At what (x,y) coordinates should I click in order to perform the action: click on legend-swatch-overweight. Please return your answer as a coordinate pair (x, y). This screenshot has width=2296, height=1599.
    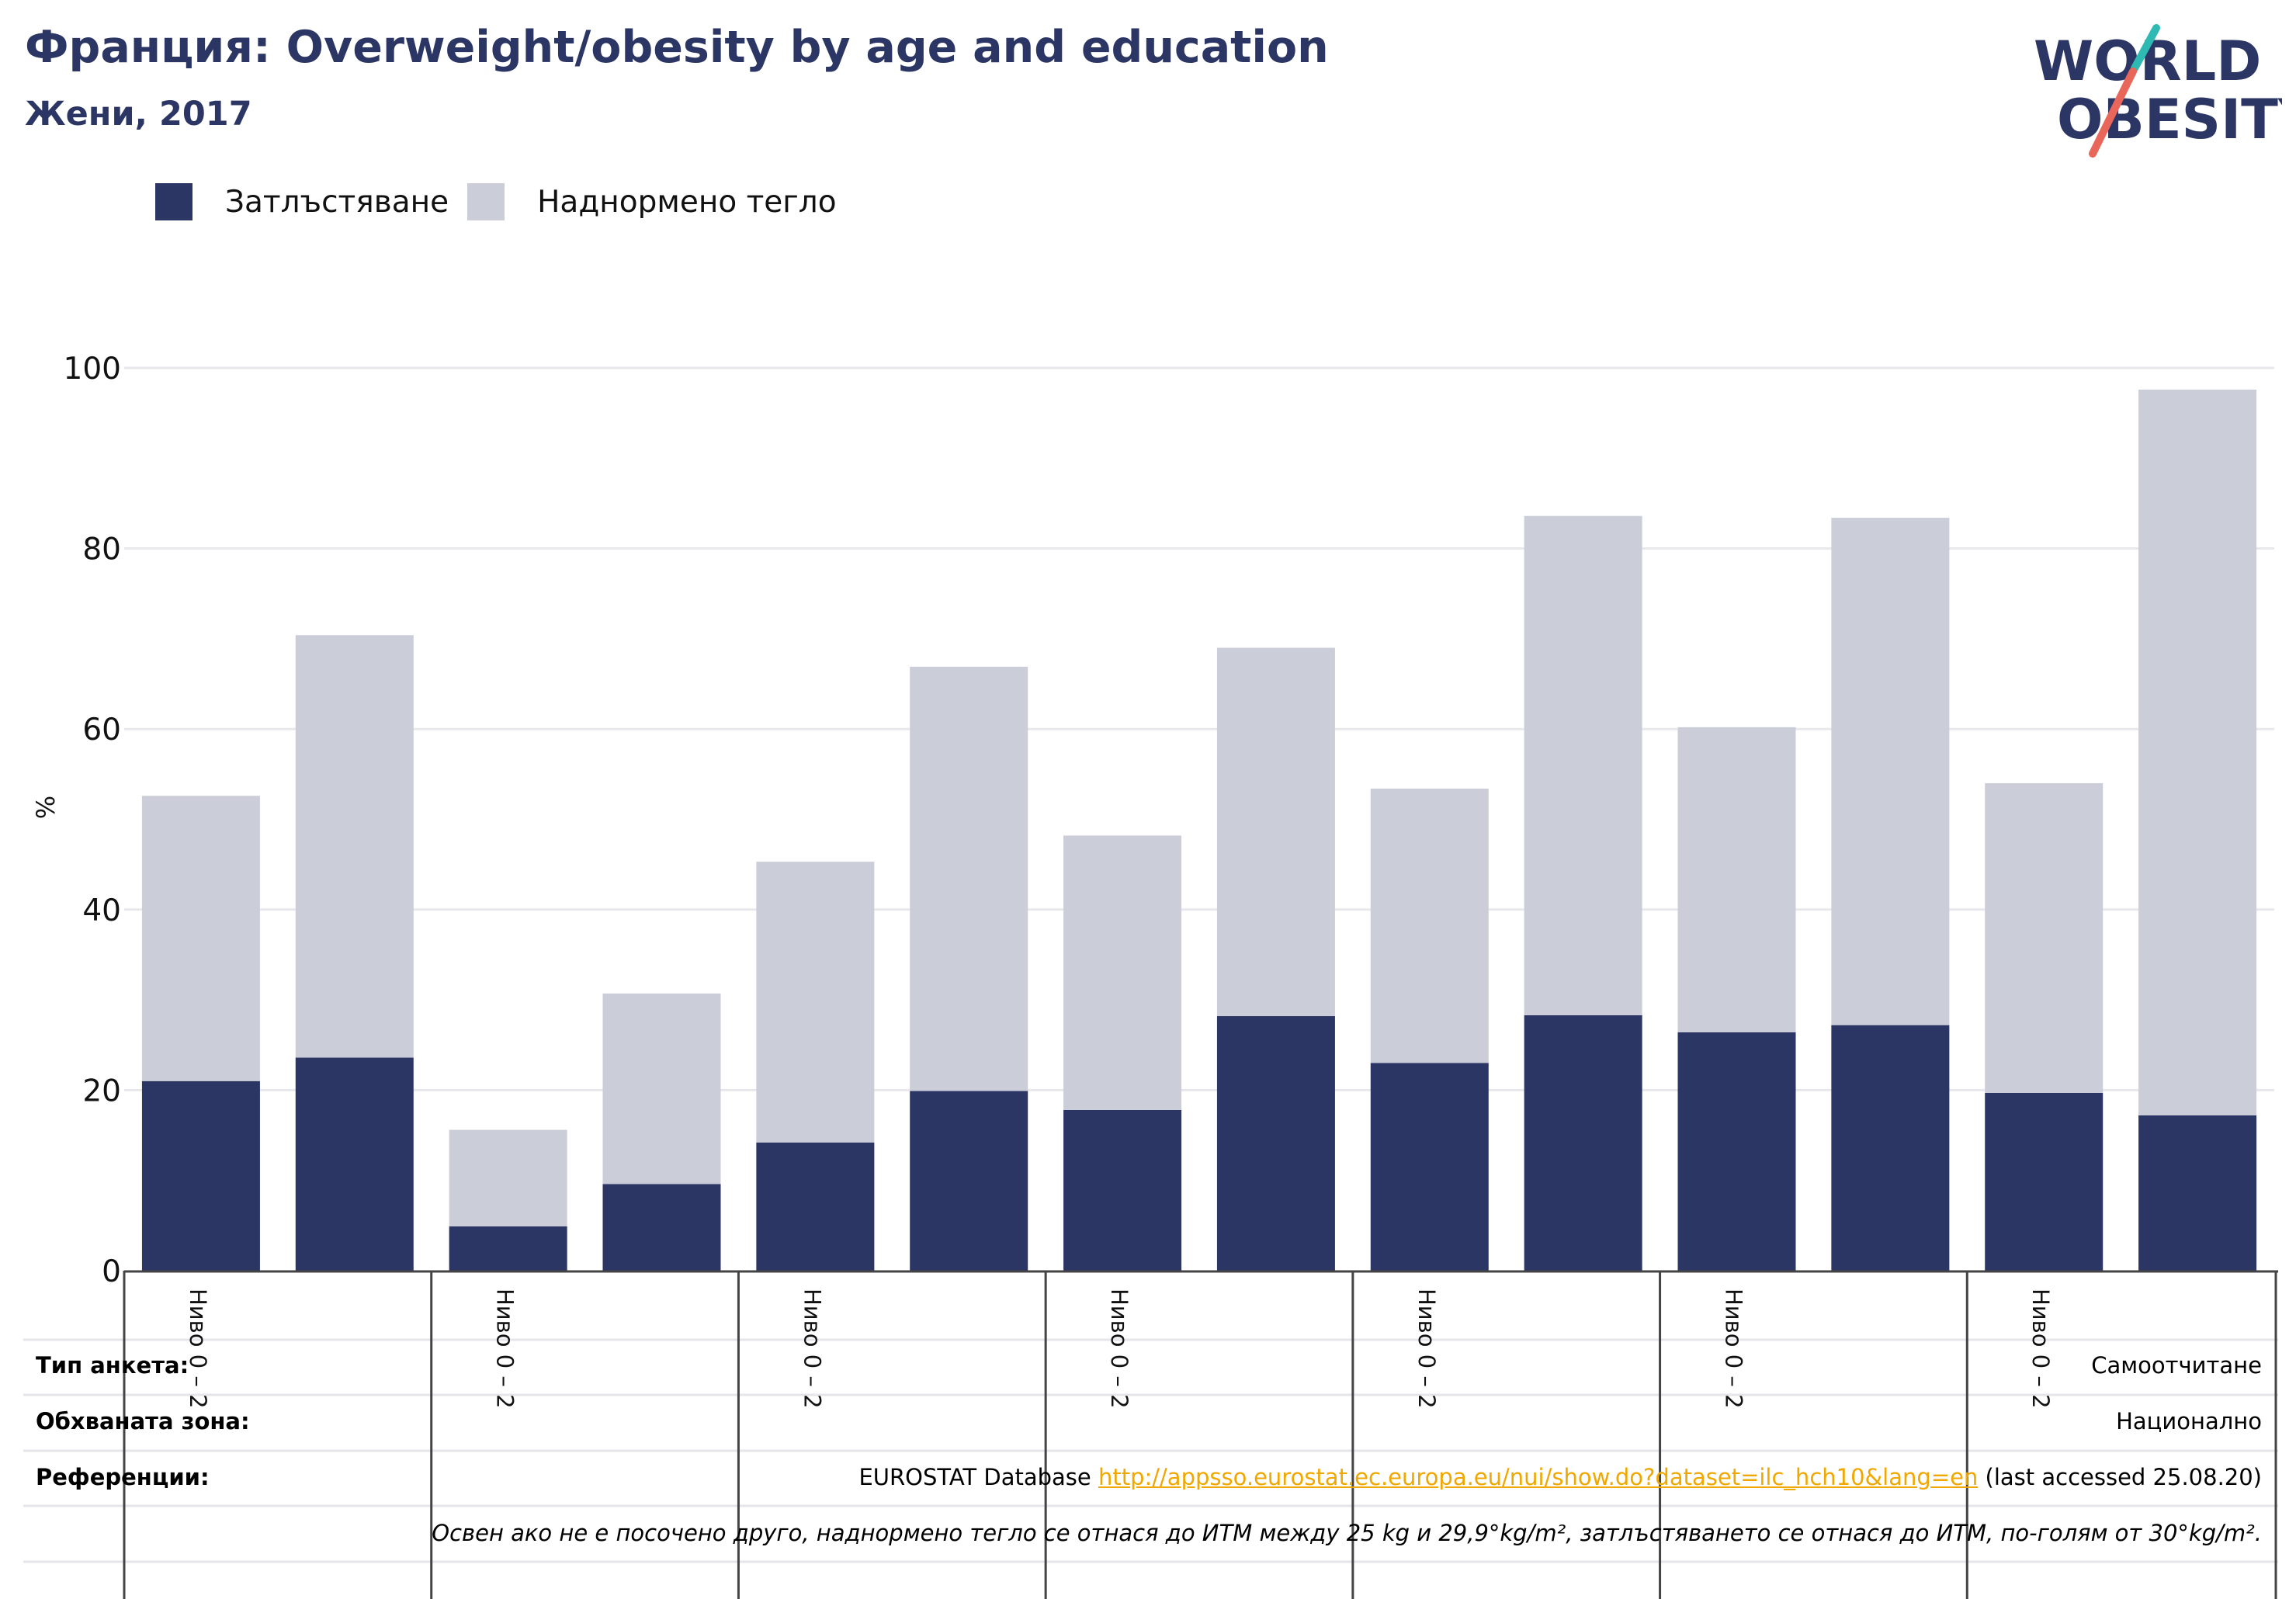
    Looking at the image, I should click on (486, 201).